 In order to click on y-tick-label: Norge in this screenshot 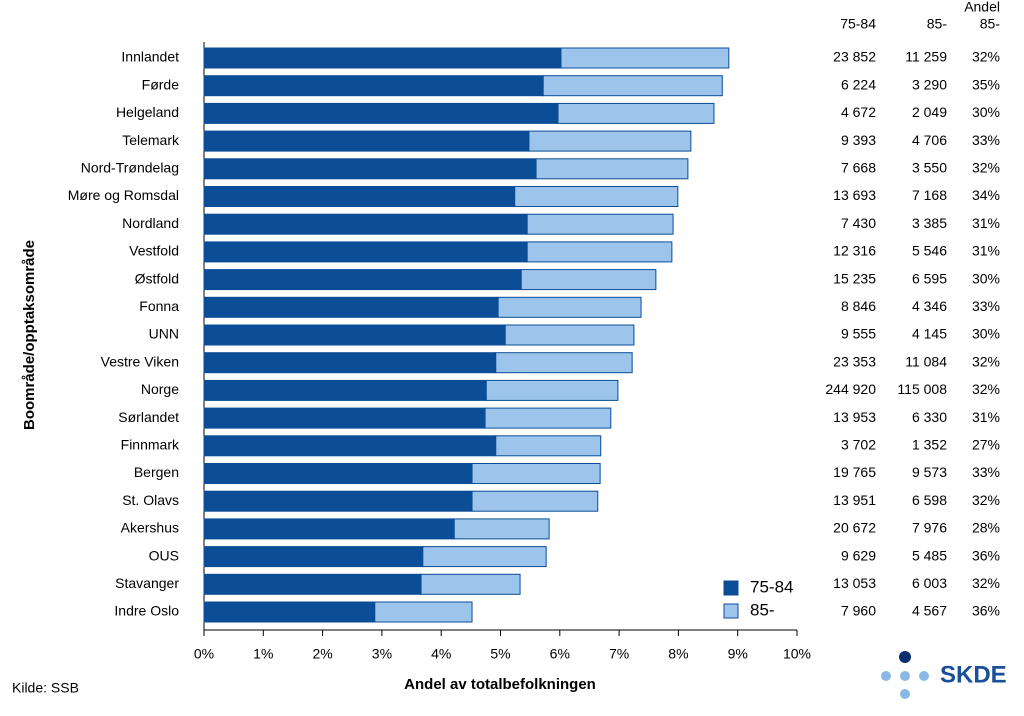, I will do `click(160, 389)`.